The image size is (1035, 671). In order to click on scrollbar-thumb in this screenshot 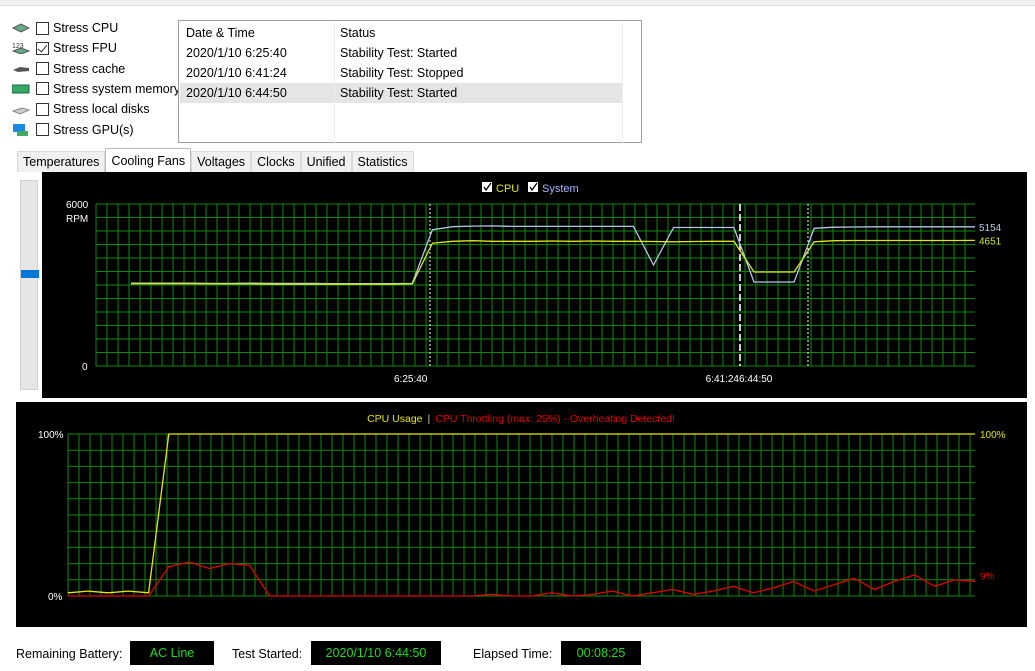, I will do `click(30, 274)`.